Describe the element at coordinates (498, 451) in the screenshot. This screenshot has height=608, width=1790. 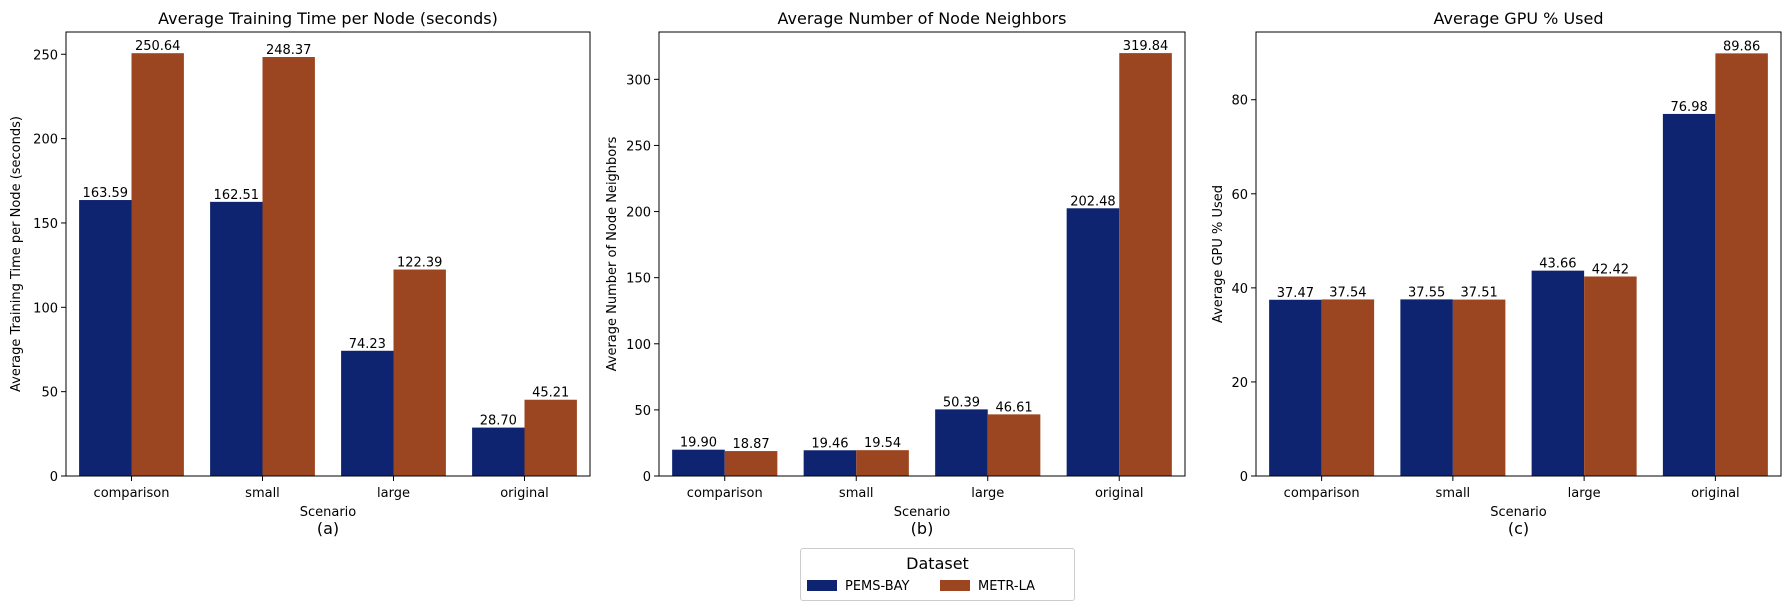
I see `bar-time-pems-bay-original` at that location.